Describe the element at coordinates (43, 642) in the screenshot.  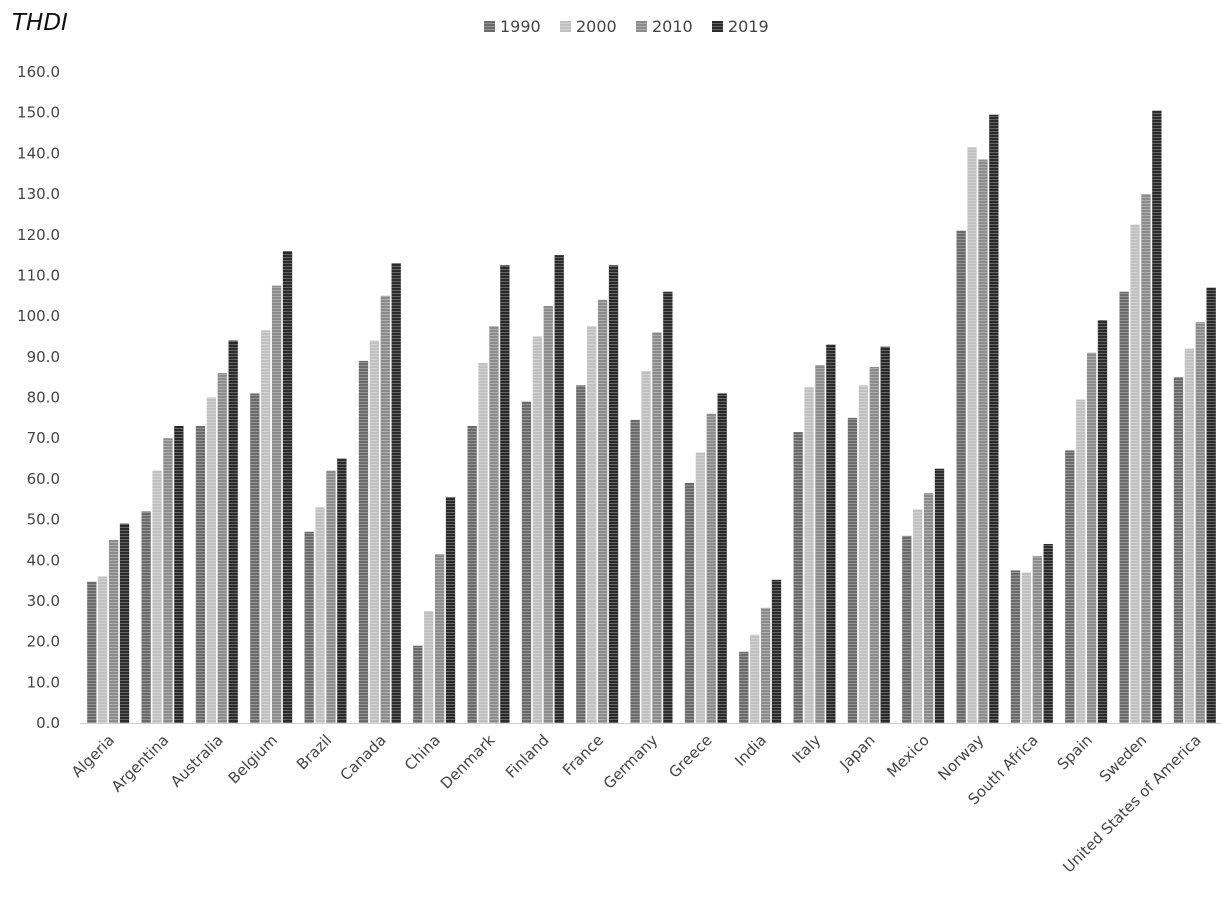
I see `y-tick-label: 20.0` at that location.